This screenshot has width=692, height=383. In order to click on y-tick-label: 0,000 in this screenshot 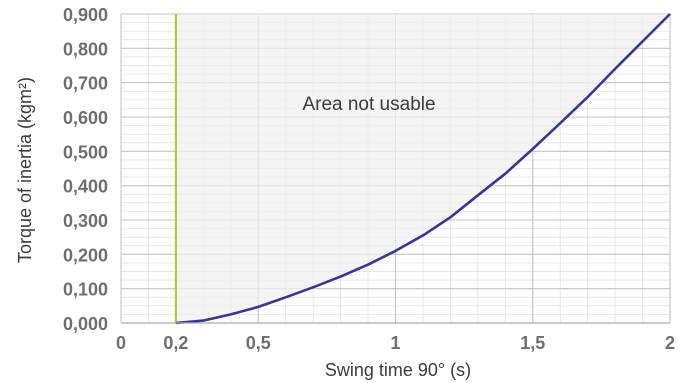, I will do `click(85, 324)`.